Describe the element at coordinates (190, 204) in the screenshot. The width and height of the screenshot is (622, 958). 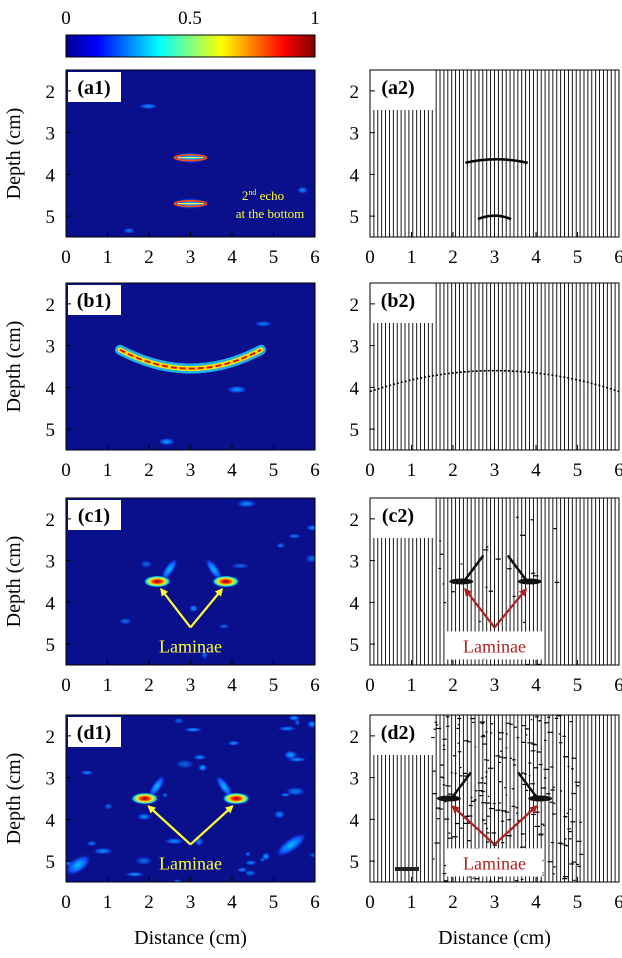
I see `echo-mark` at that location.